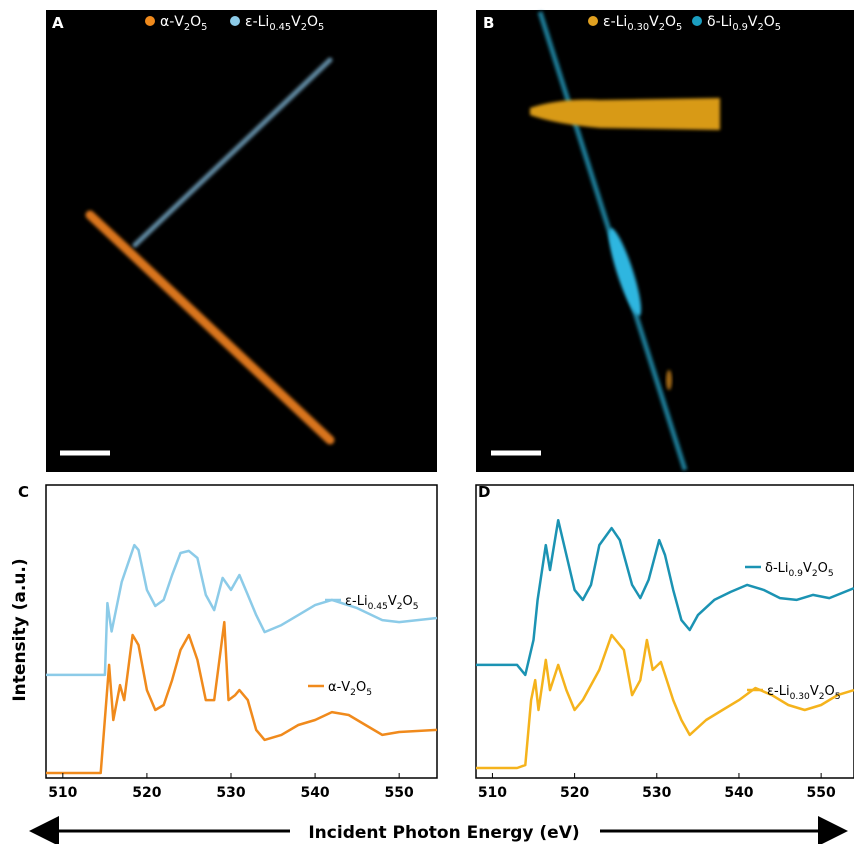 The image size is (854, 848). Describe the element at coordinates (20, 629) in the screenshot. I see `y-axis-label: Intensity (a.u.)` at that location.